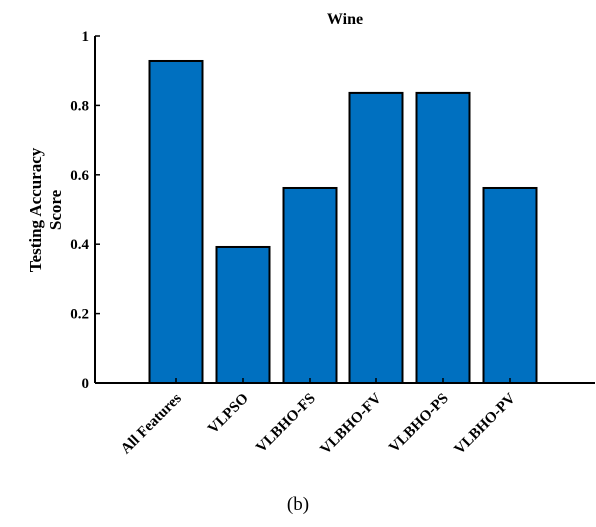 Image resolution: width=596 pixels, height=527 pixels. What do you see at coordinates (85, 210) in the screenshot?
I see `y-ticks-group: 0 0.2 0.4 0.6 0.8 1` at bounding box center [85, 210].